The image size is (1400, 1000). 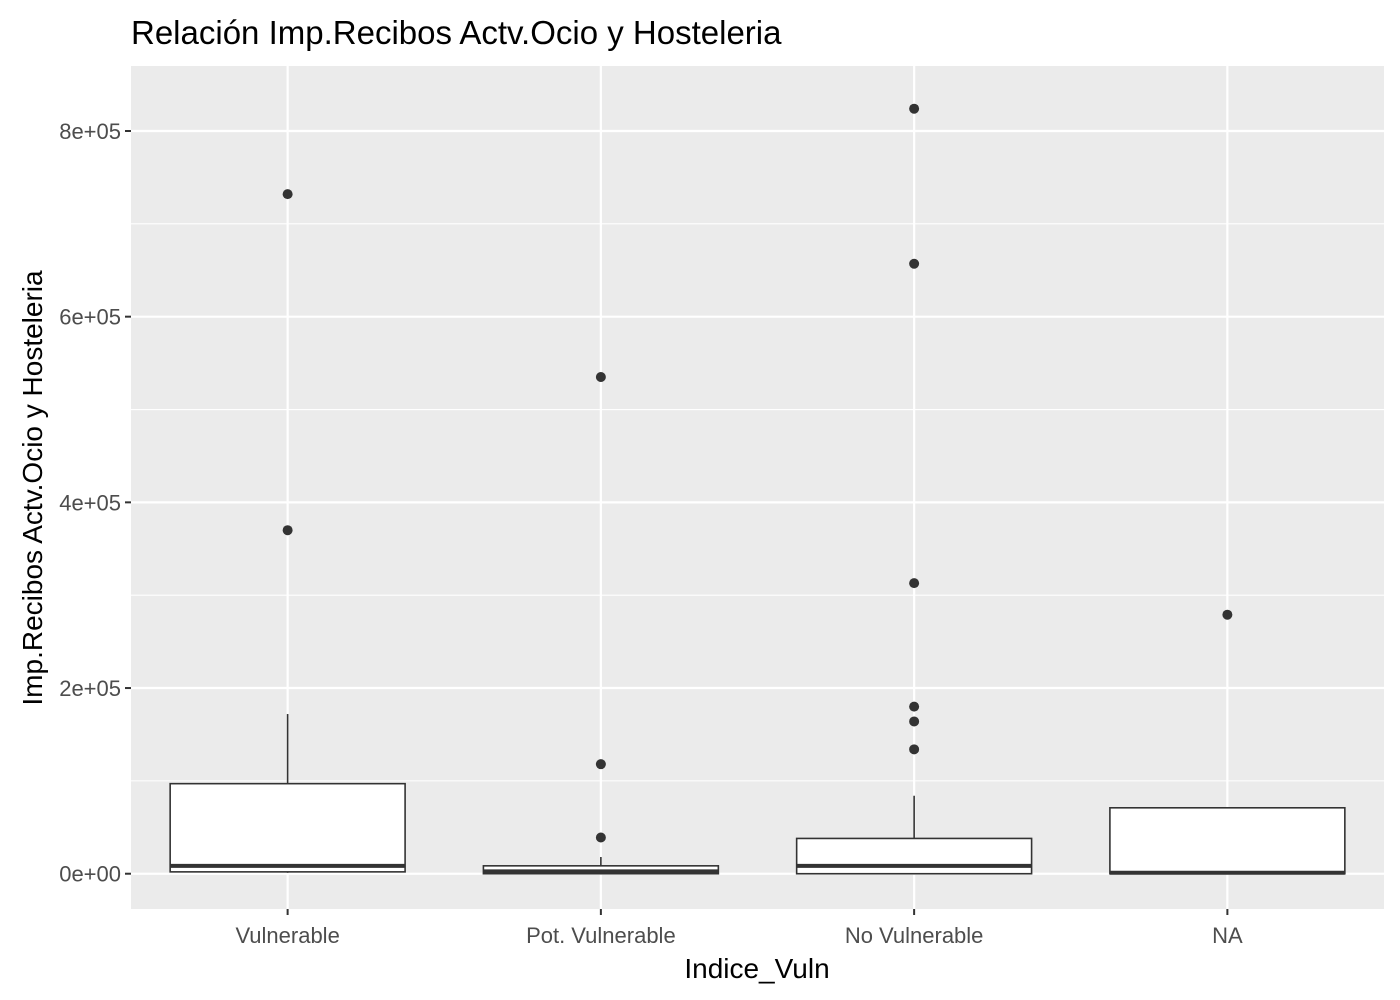 I want to click on x-tick-label: Pot. Vulnerable, so click(x=601, y=935).